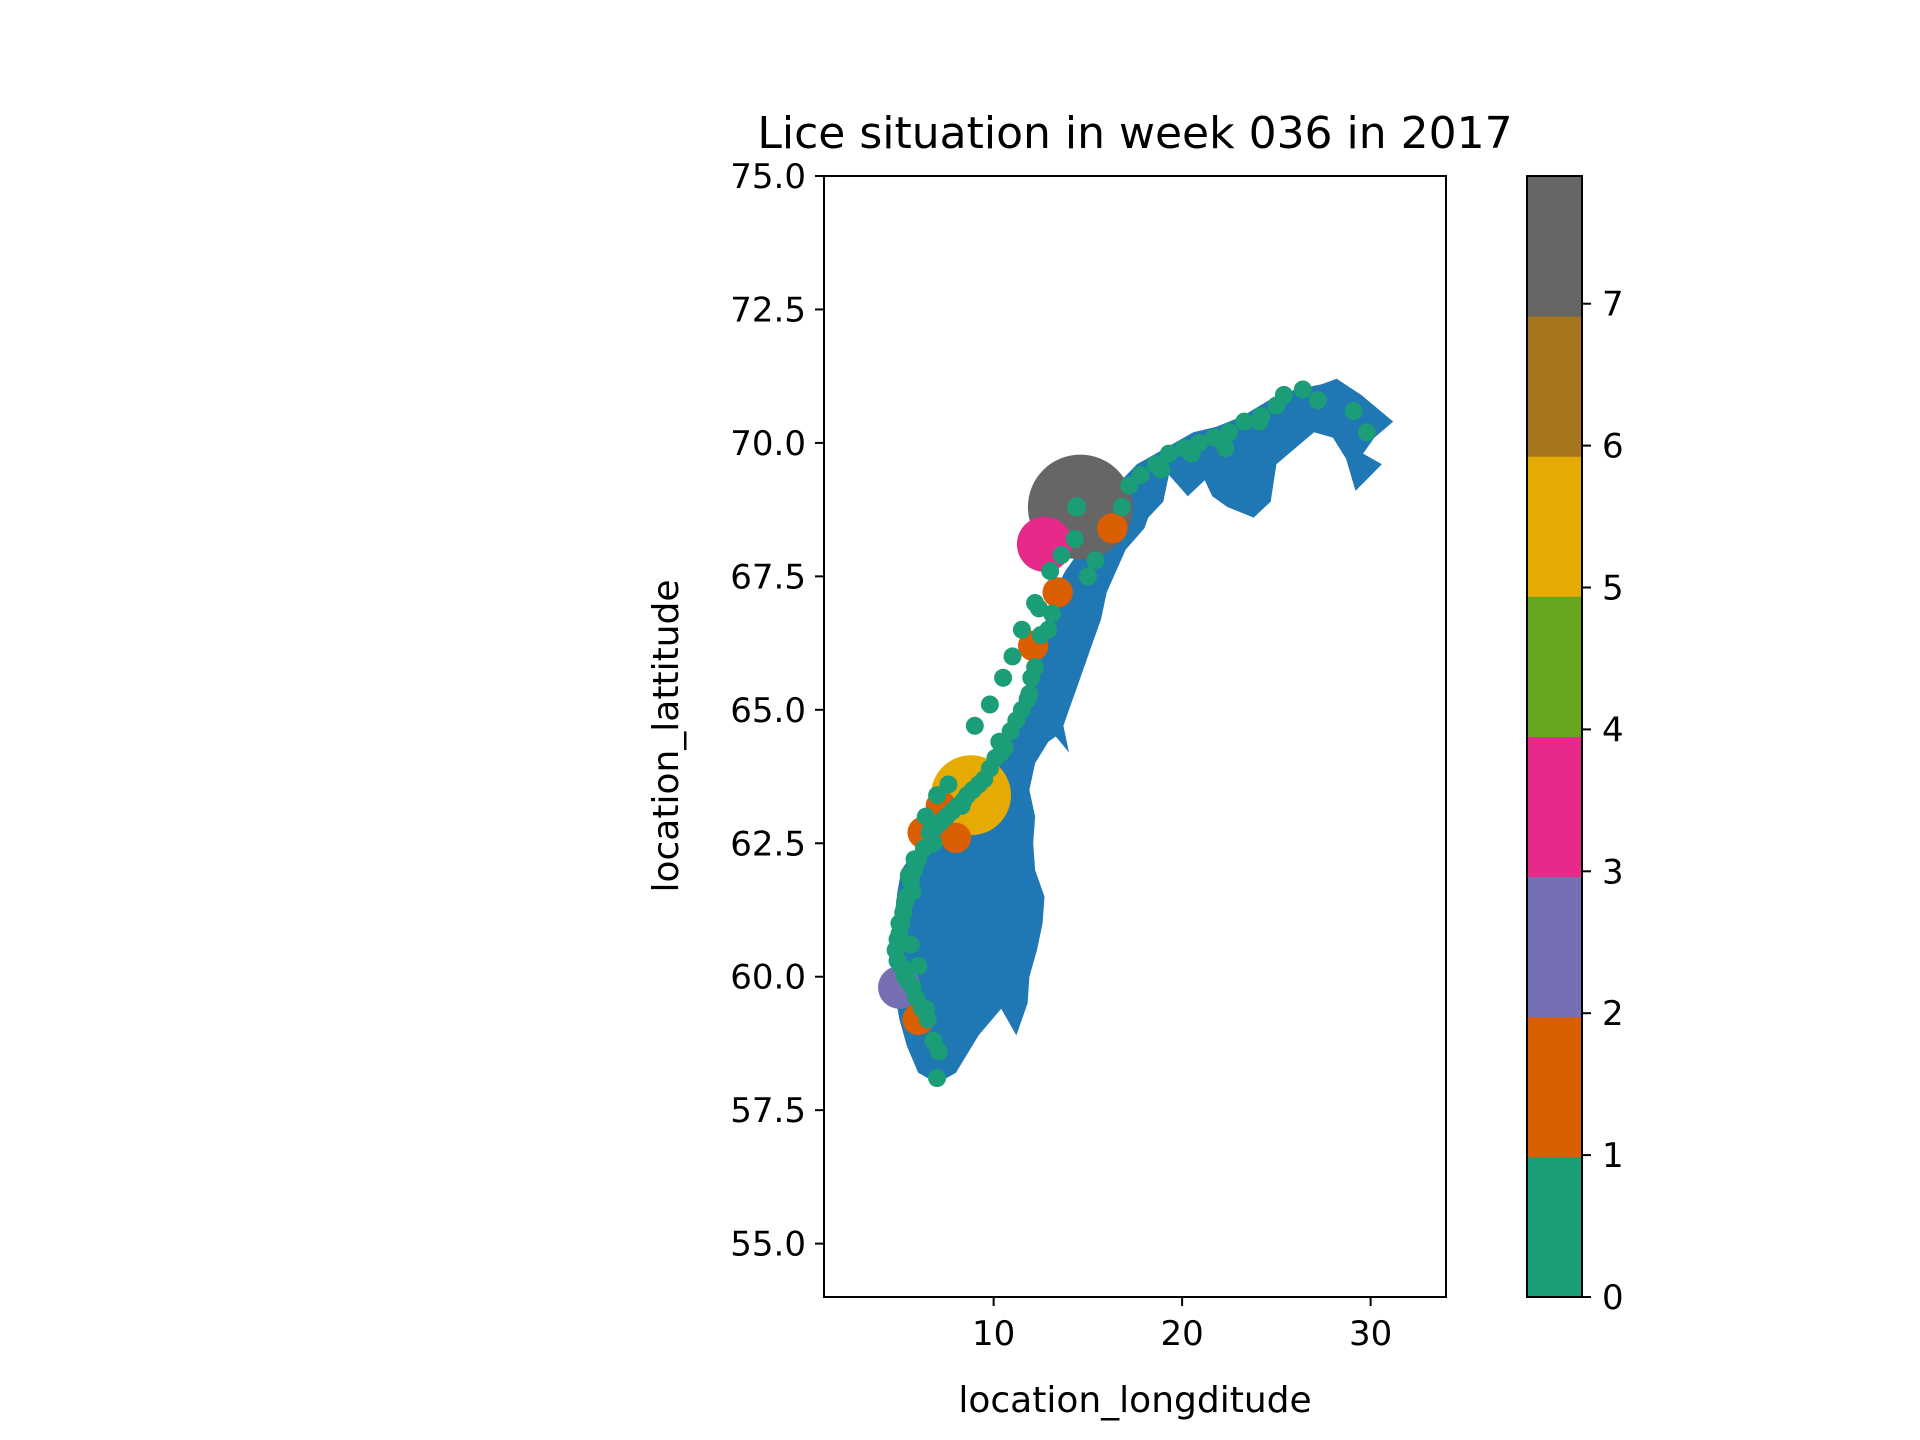 Image resolution: width=1920 pixels, height=1440 pixels. Describe the element at coordinates (1613, 1156) in the screenshot. I see `colorbar-tick-label: 1` at that location.